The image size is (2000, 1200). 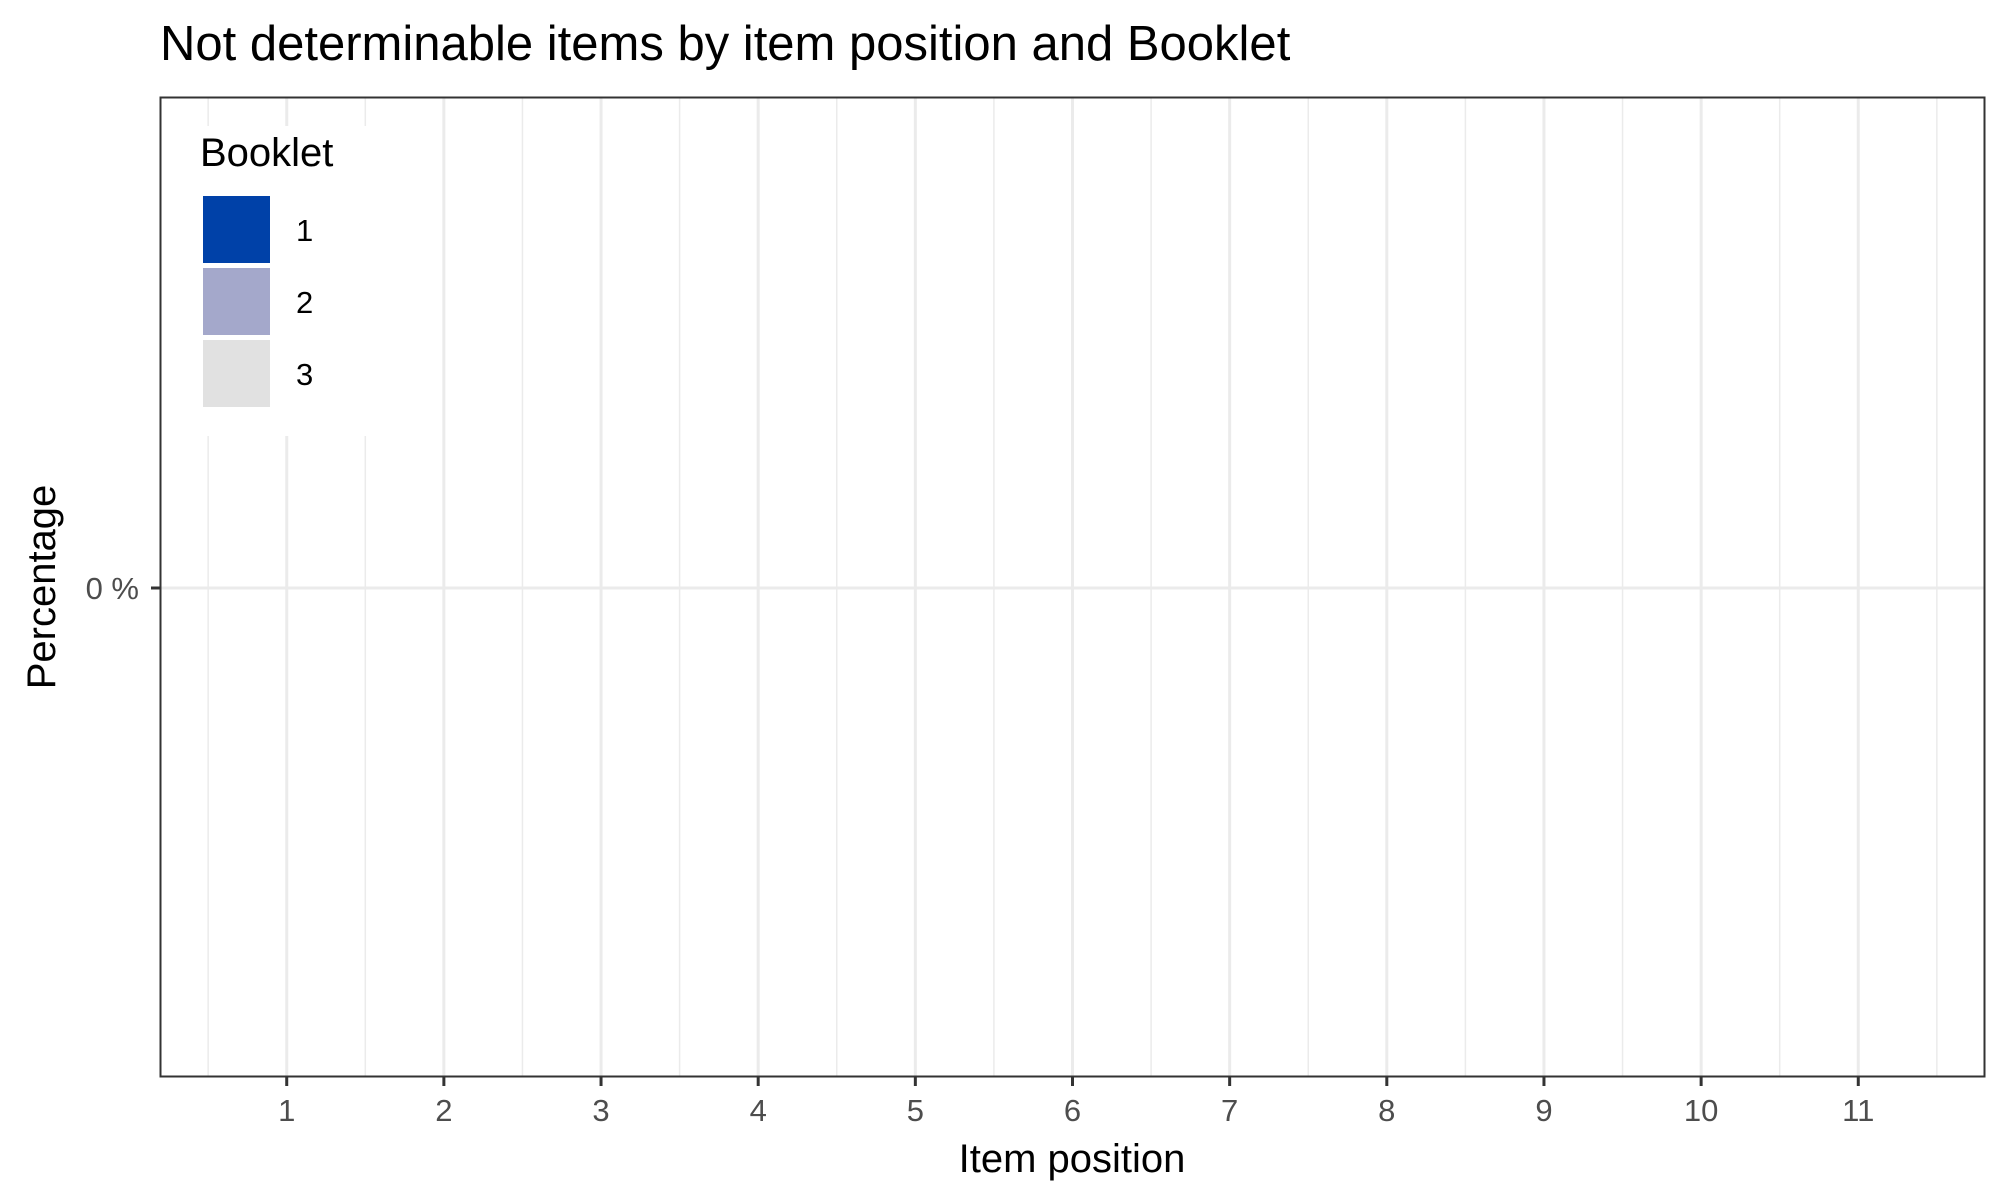 I want to click on legend-title: Booklet, so click(x=266, y=153).